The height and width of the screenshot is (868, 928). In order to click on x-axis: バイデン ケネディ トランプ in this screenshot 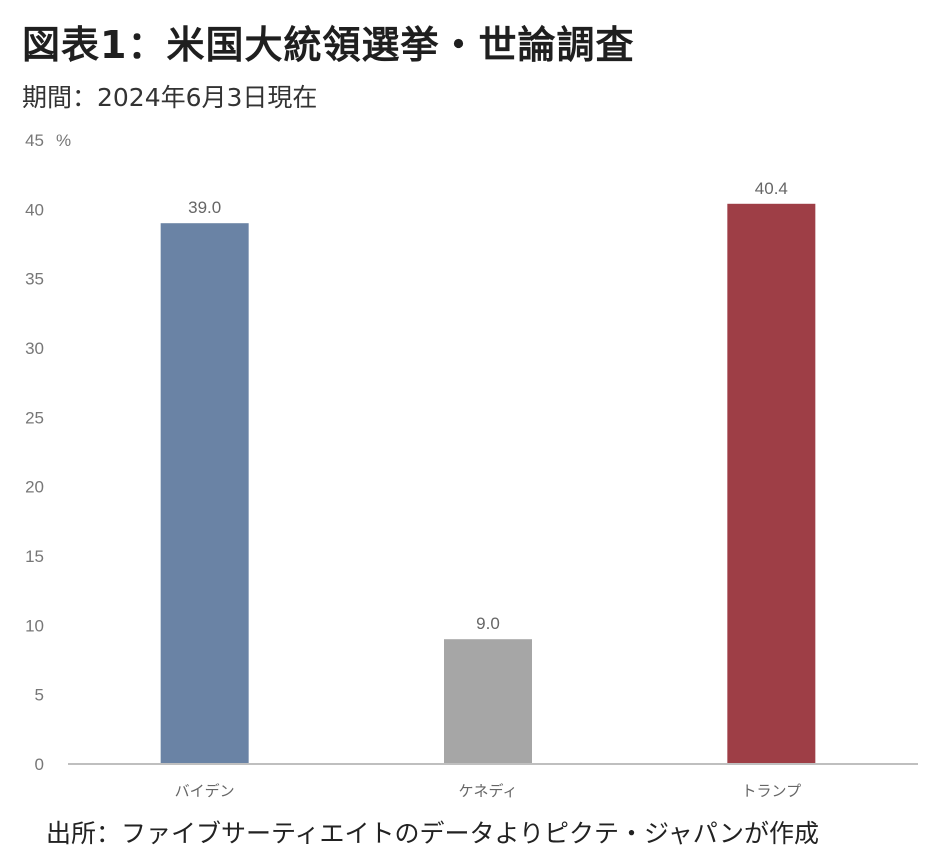, I will do `click(488, 791)`.